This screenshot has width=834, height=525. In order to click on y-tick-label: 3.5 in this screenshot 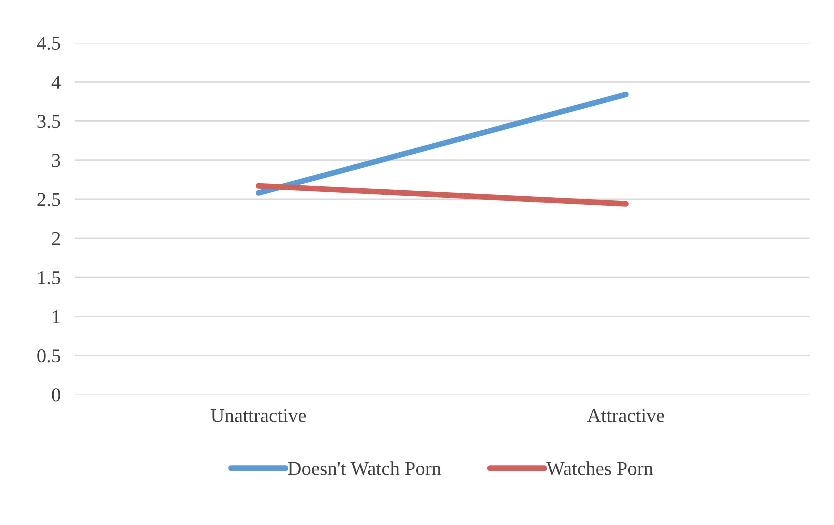, I will do `click(49, 121)`.